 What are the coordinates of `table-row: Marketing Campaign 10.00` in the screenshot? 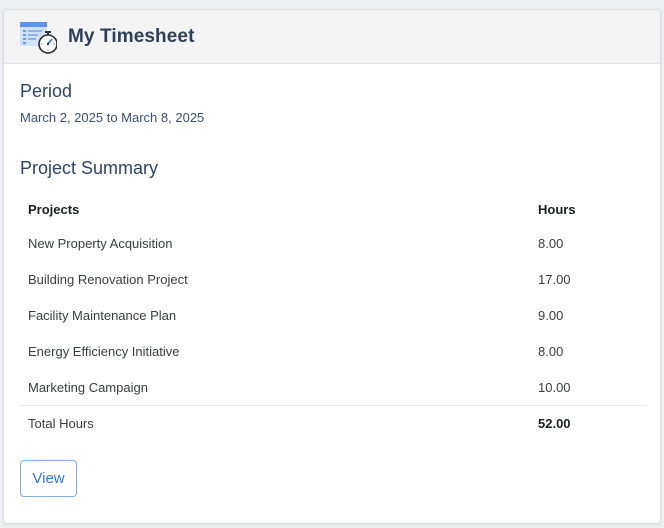 It's located at (333, 387).